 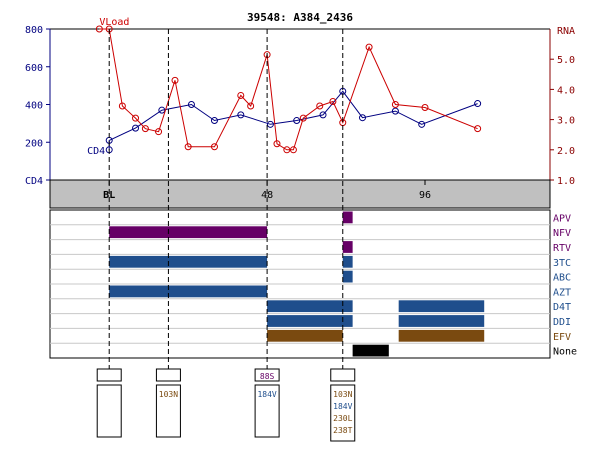 What do you see at coordinates (566, 181) in the screenshot?
I see `right-tick-label: 1.0` at bounding box center [566, 181].